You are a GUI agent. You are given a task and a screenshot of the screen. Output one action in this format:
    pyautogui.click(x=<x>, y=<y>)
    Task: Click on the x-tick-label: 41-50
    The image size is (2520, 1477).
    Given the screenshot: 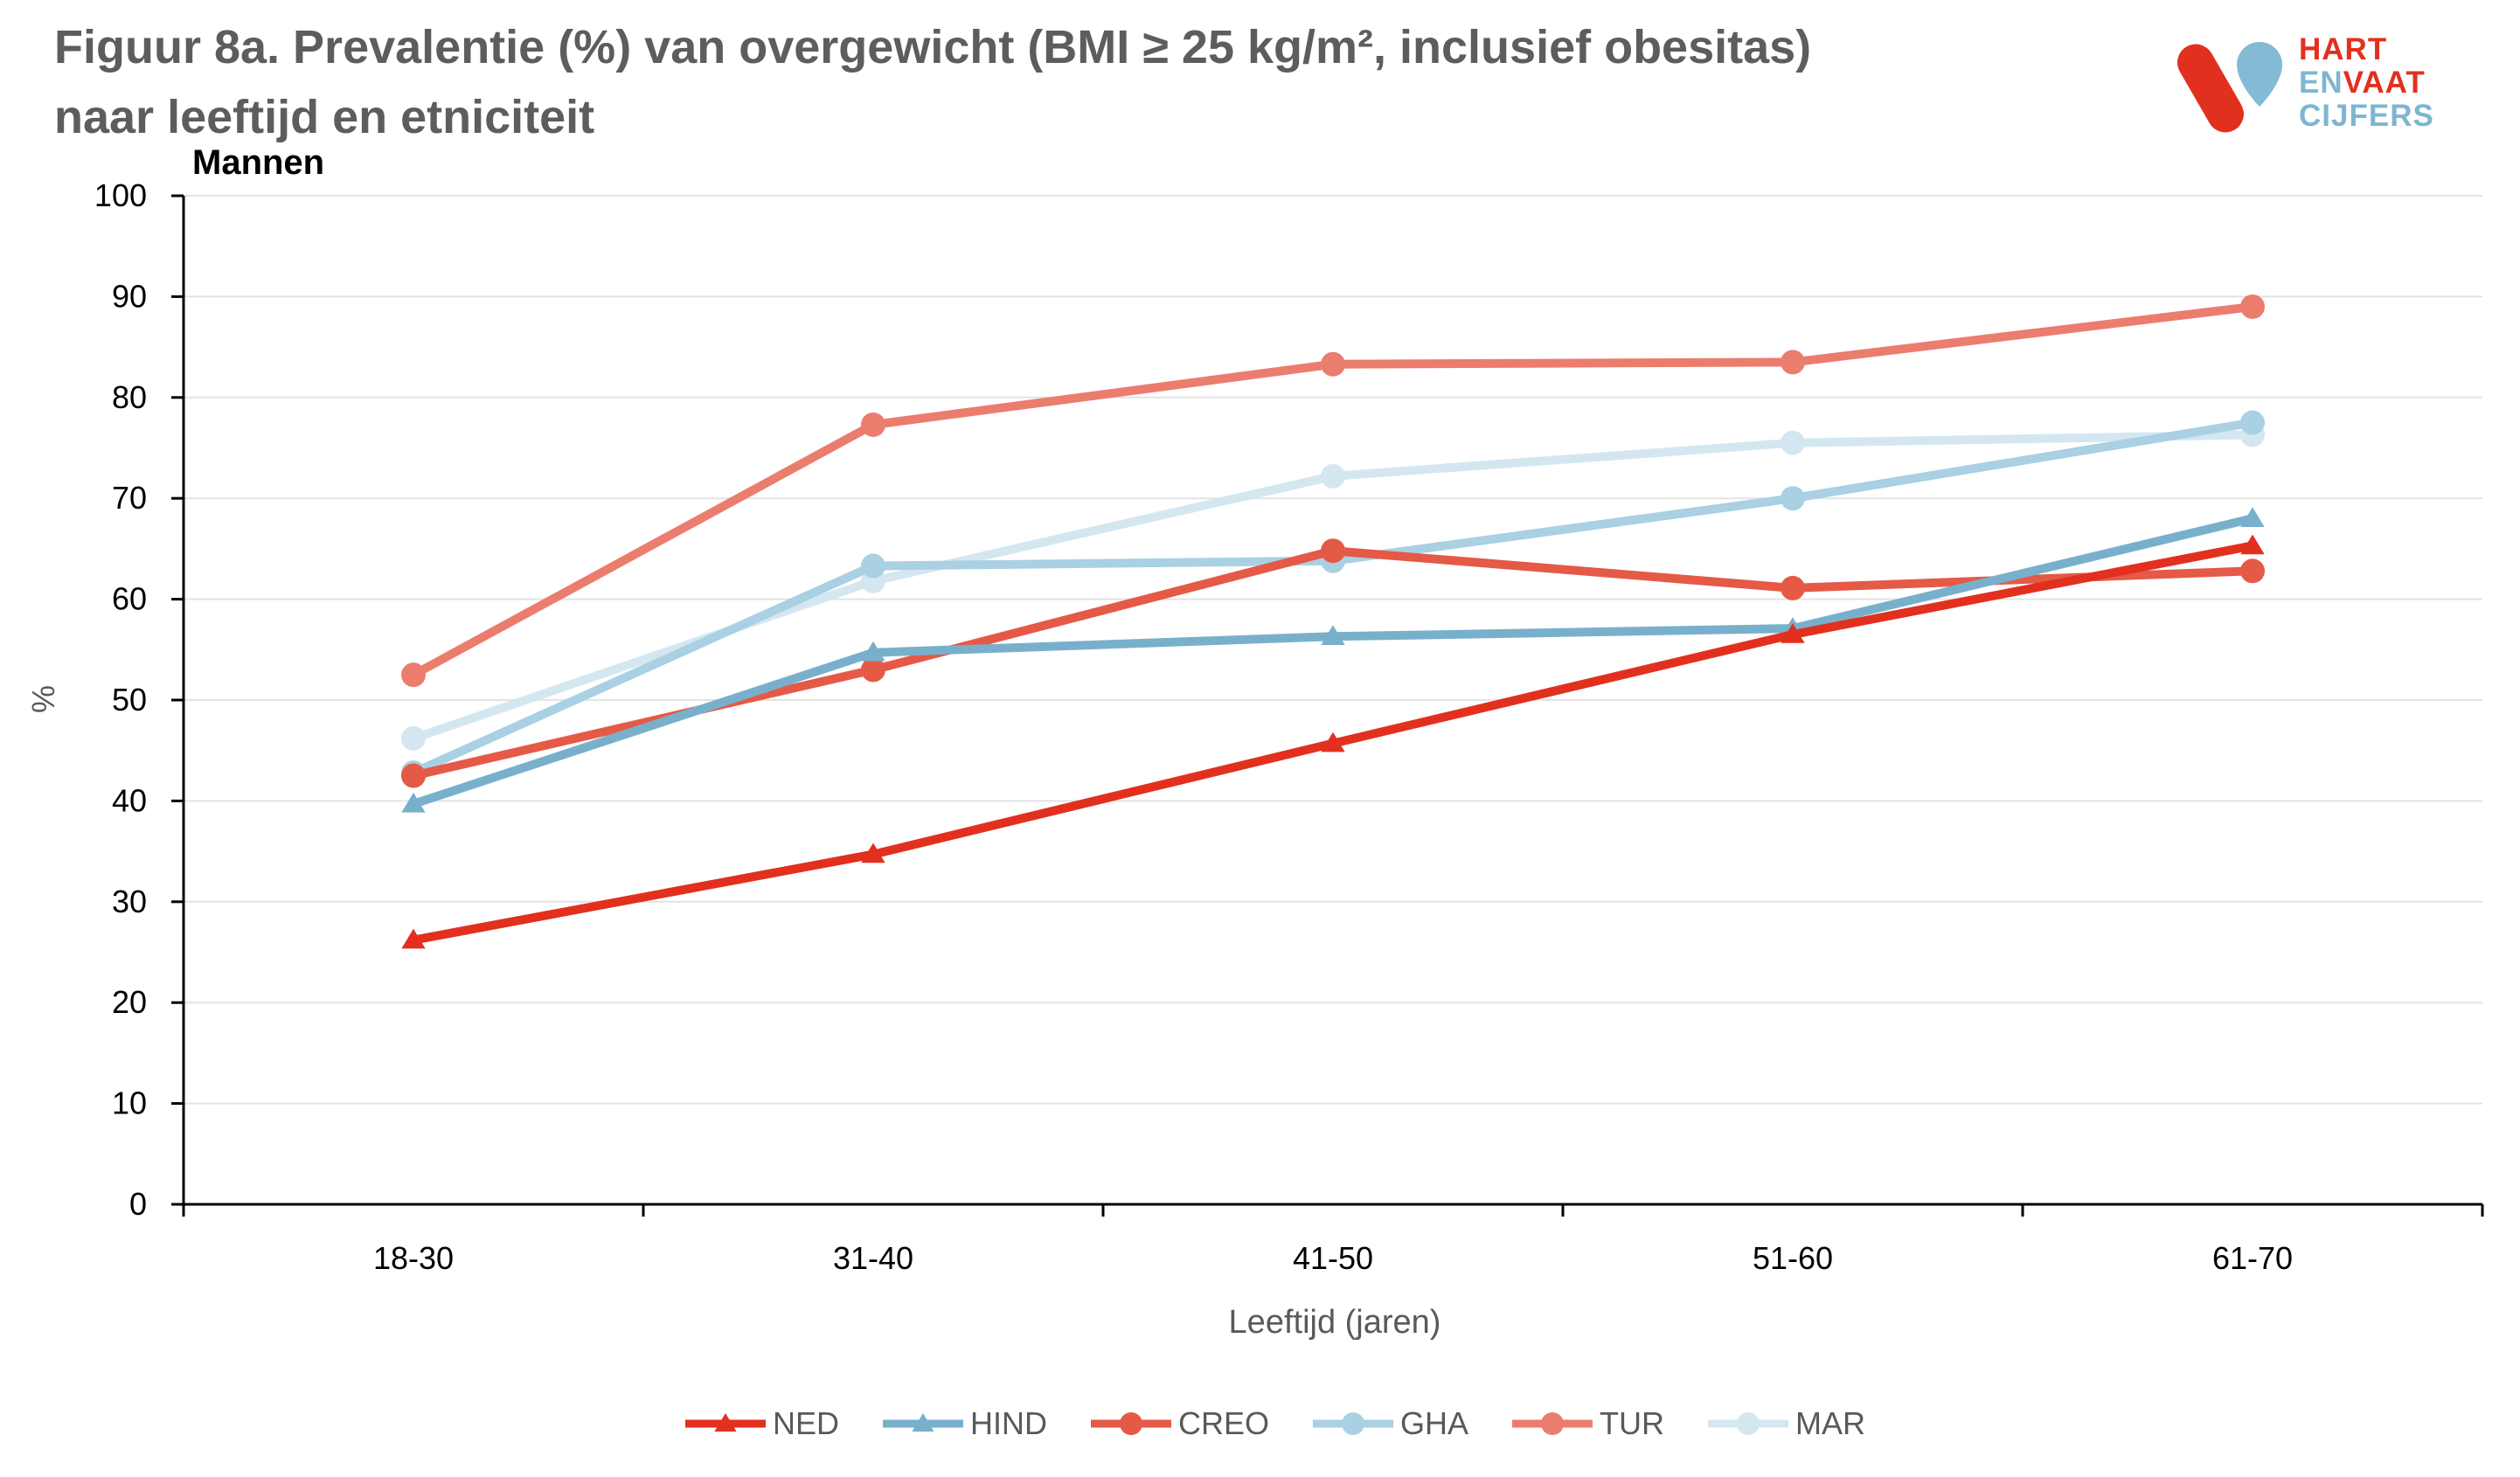 What is the action you would take?
    pyautogui.click(x=1333, y=1258)
    